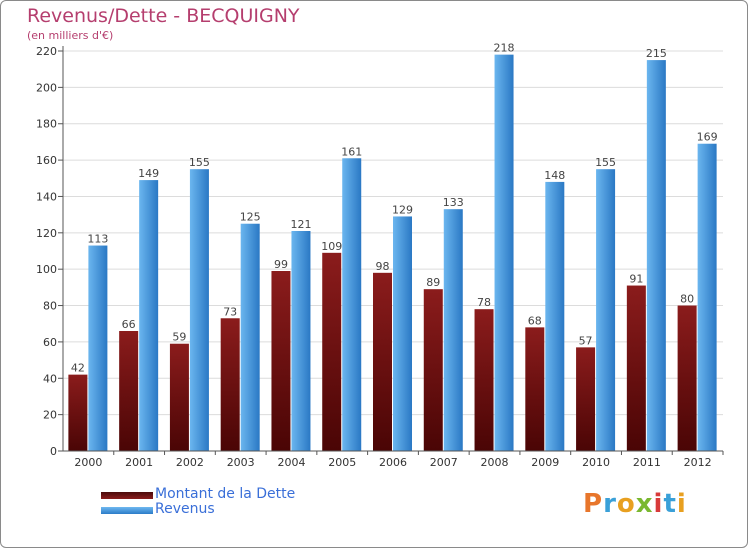 The height and width of the screenshot is (550, 750). Describe the element at coordinates (46, 233) in the screenshot. I see `y-tick-label: 120` at that location.